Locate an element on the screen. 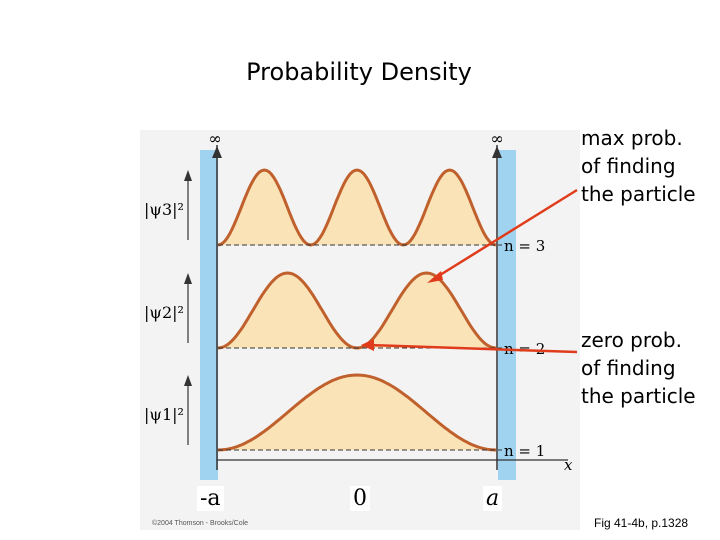  energy-level-label-n1: n = 1 is located at coordinates (524, 451).